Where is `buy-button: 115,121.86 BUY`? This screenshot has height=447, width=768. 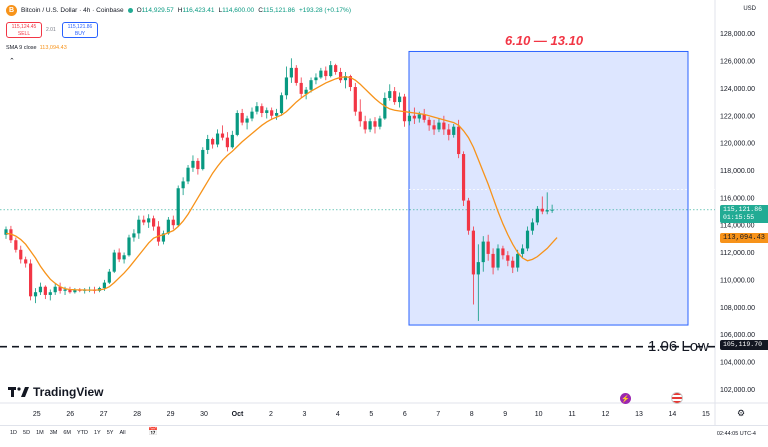 buy-button: 115,121.86 BUY is located at coordinates (80, 30).